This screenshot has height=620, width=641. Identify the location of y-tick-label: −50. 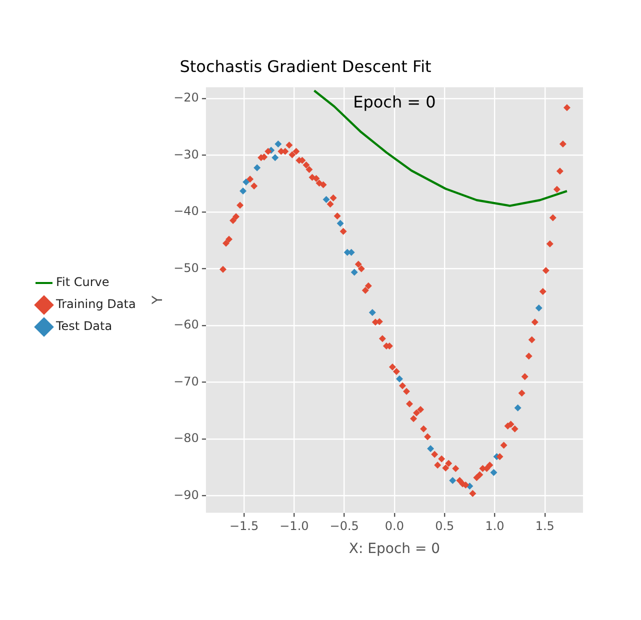
(186, 267).